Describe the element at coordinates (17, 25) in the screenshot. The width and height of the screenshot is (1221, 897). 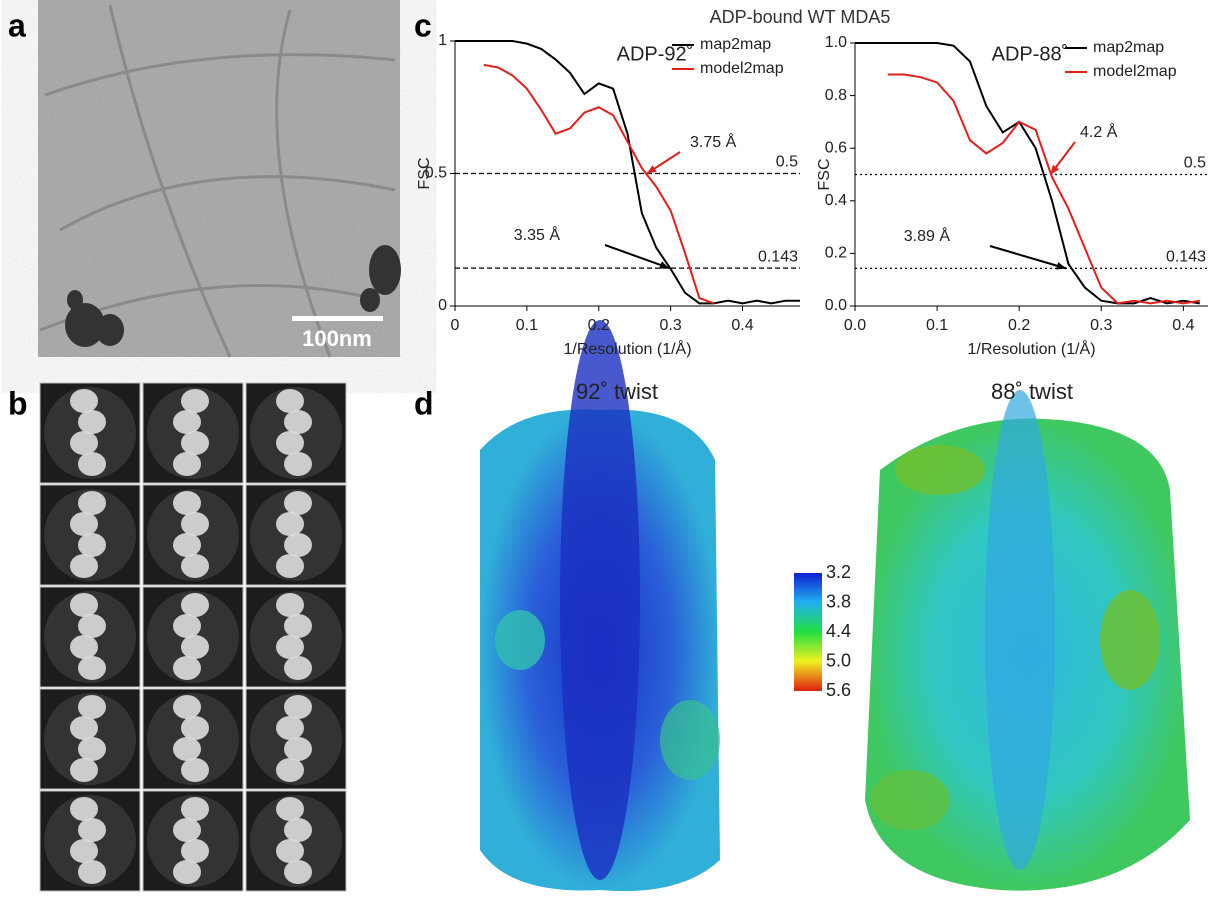
I see `panel-label: a` at that location.